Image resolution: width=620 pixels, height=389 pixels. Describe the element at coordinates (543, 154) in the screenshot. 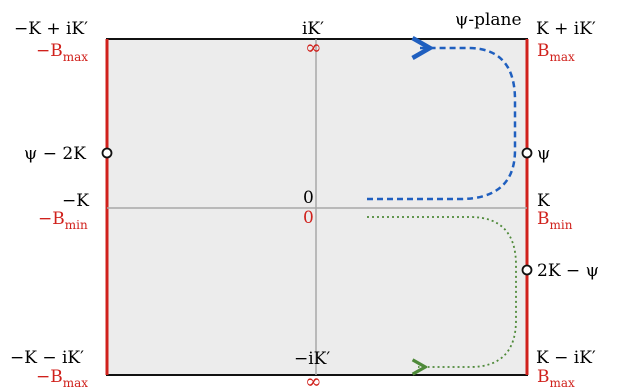

I see `right-point-label: ψ` at that location.